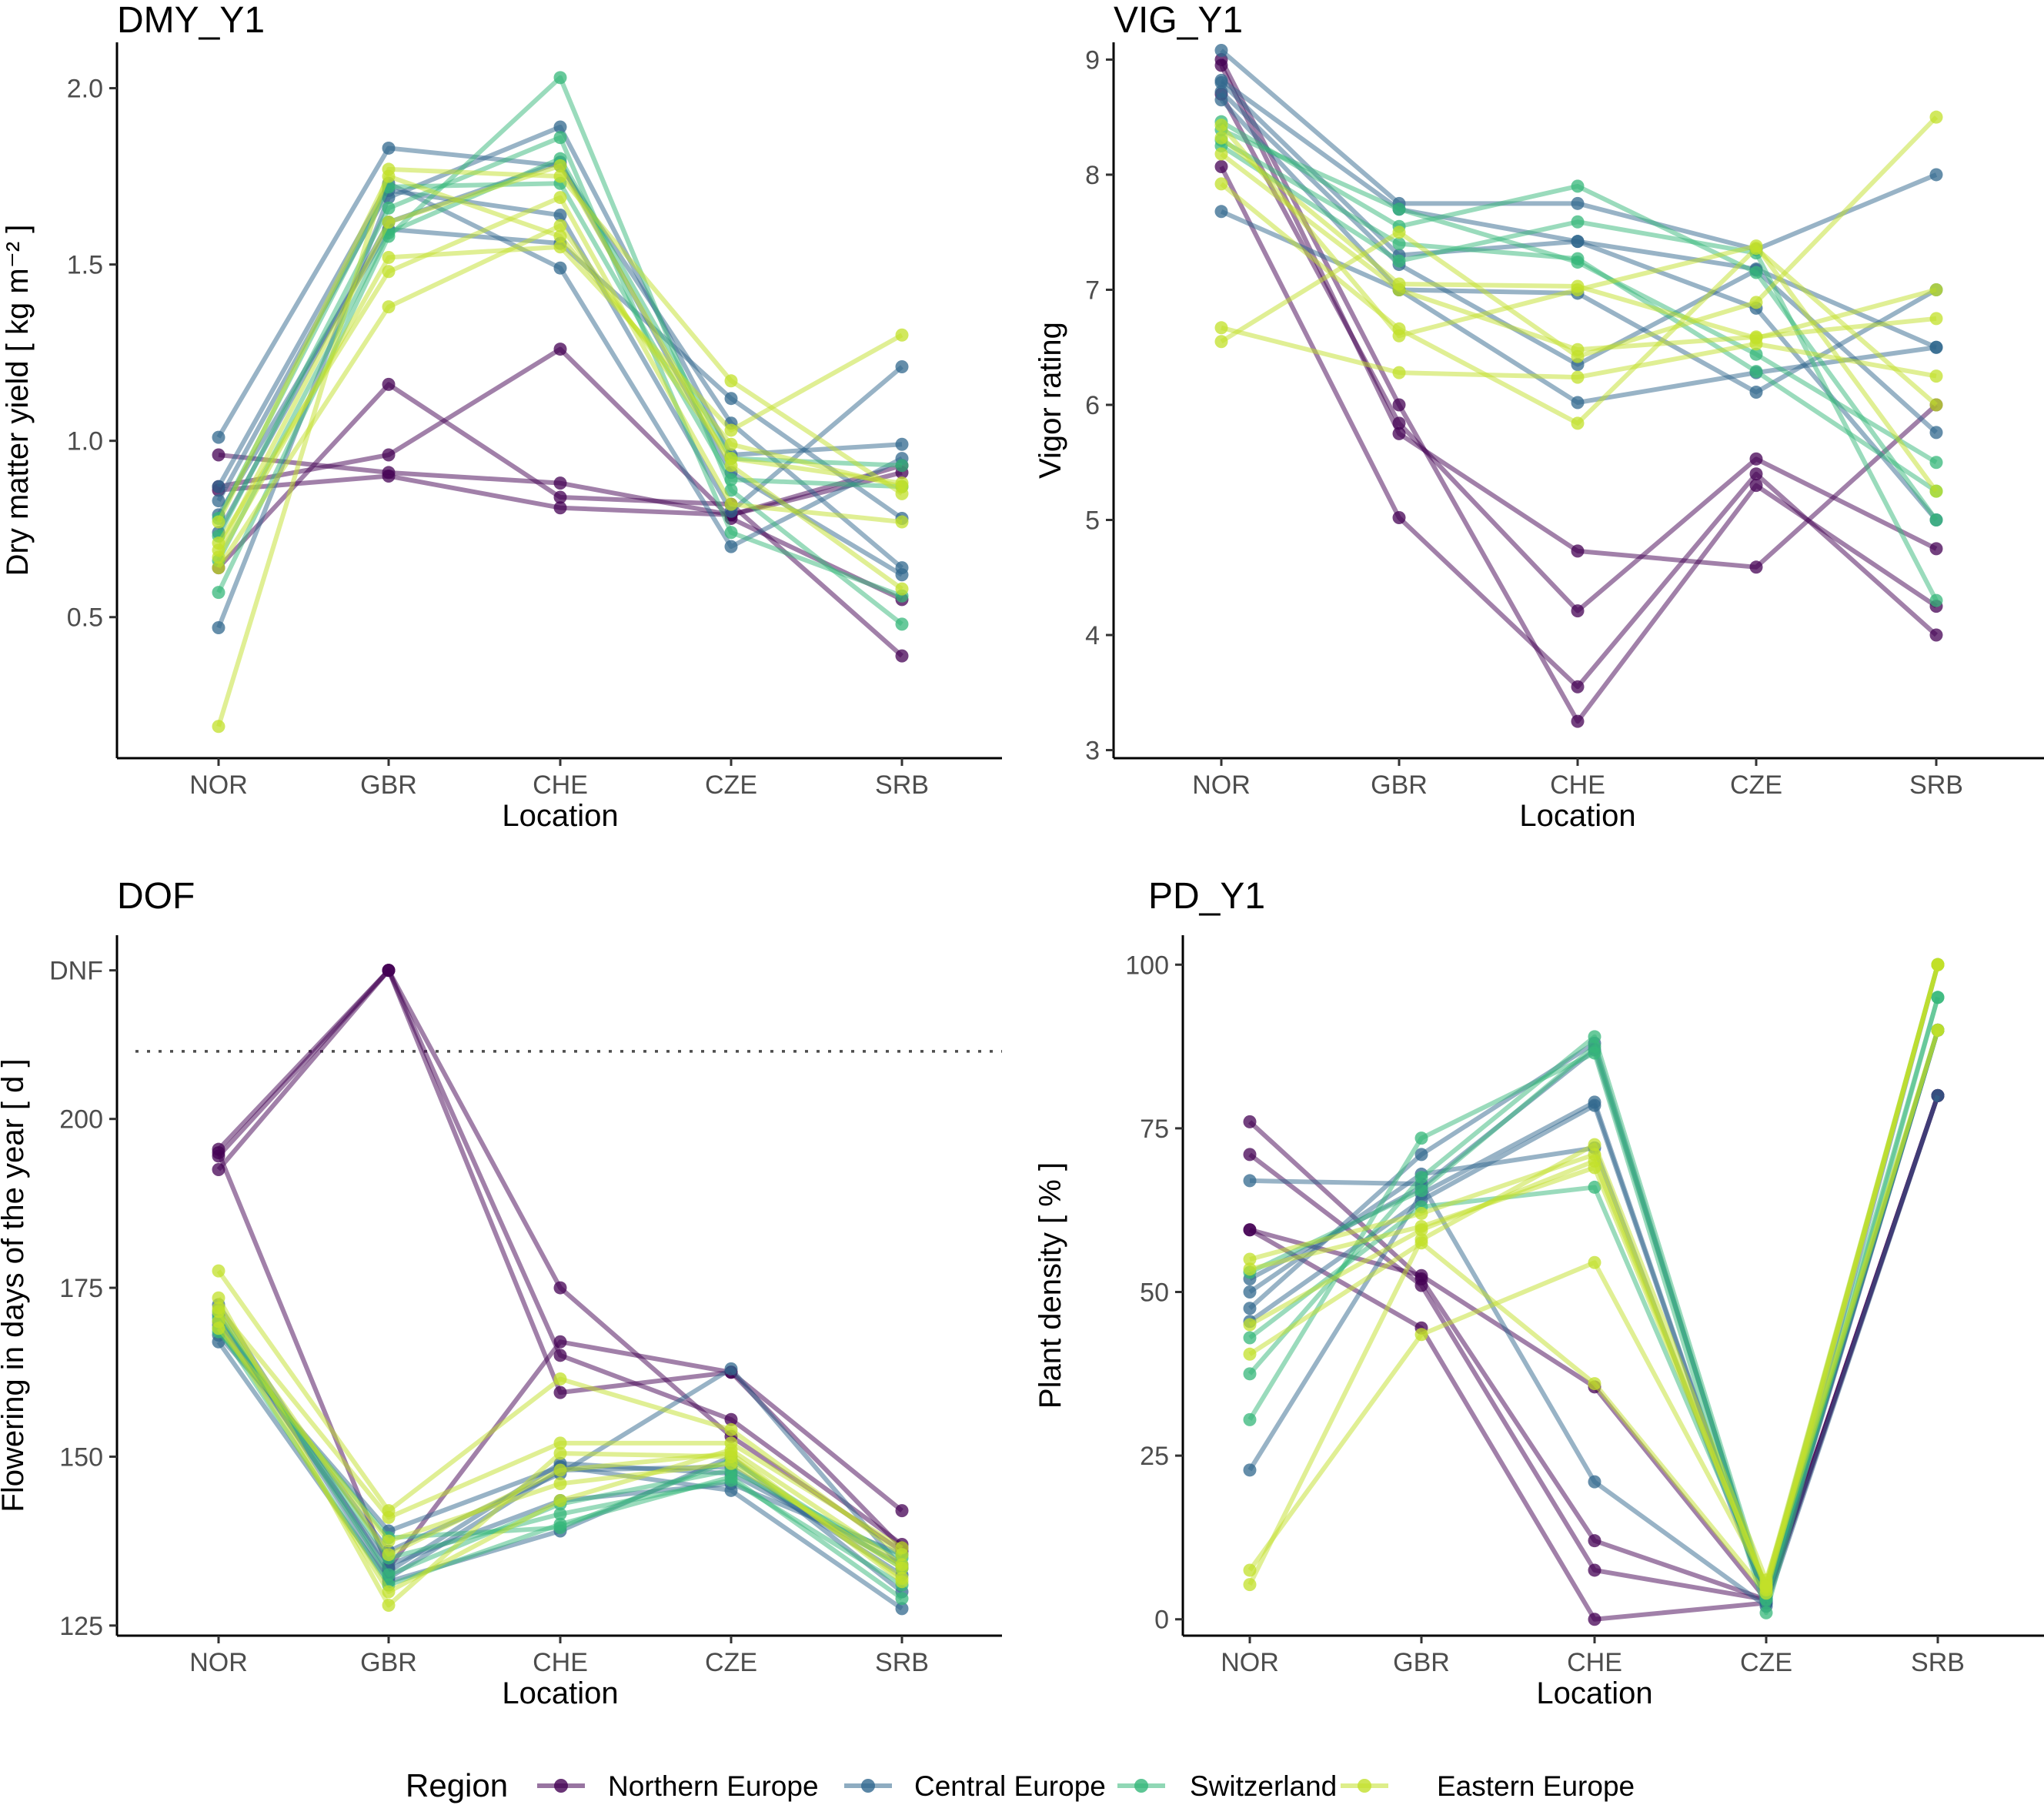  Describe the element at coordinates (1092, 175) in the screenshot. I see `y-tick-label: 8` at that location.